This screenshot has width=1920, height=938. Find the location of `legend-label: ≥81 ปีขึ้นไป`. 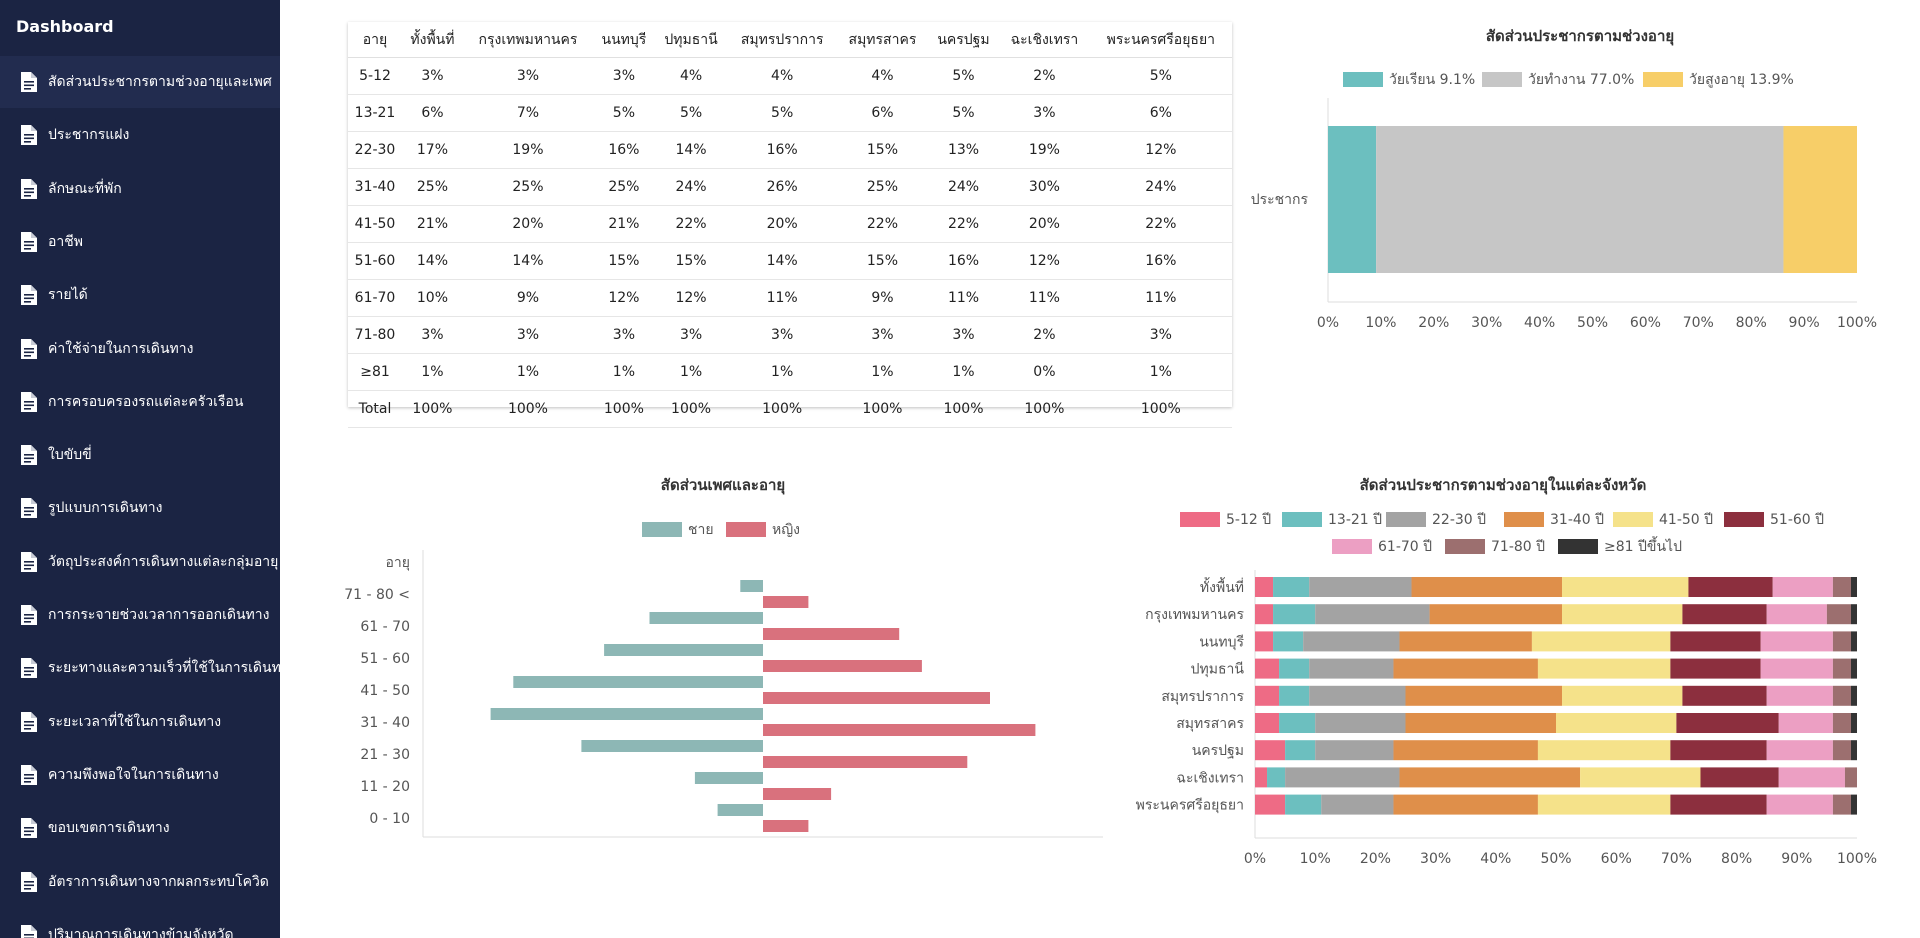

legend-label: ≥81 ปีขึ้นไป is located at coordinates (1643, 545).